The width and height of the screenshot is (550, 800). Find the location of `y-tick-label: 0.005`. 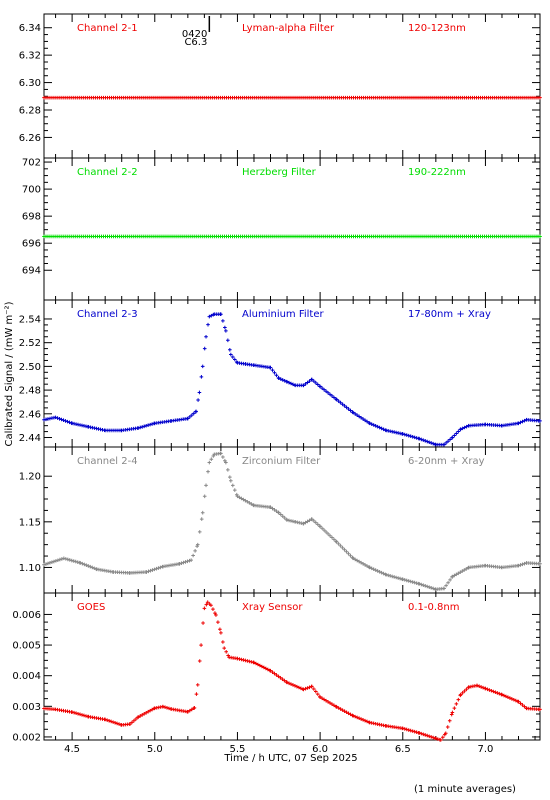

y-tick-label: 0.005 is located at coordinates (26, 646).